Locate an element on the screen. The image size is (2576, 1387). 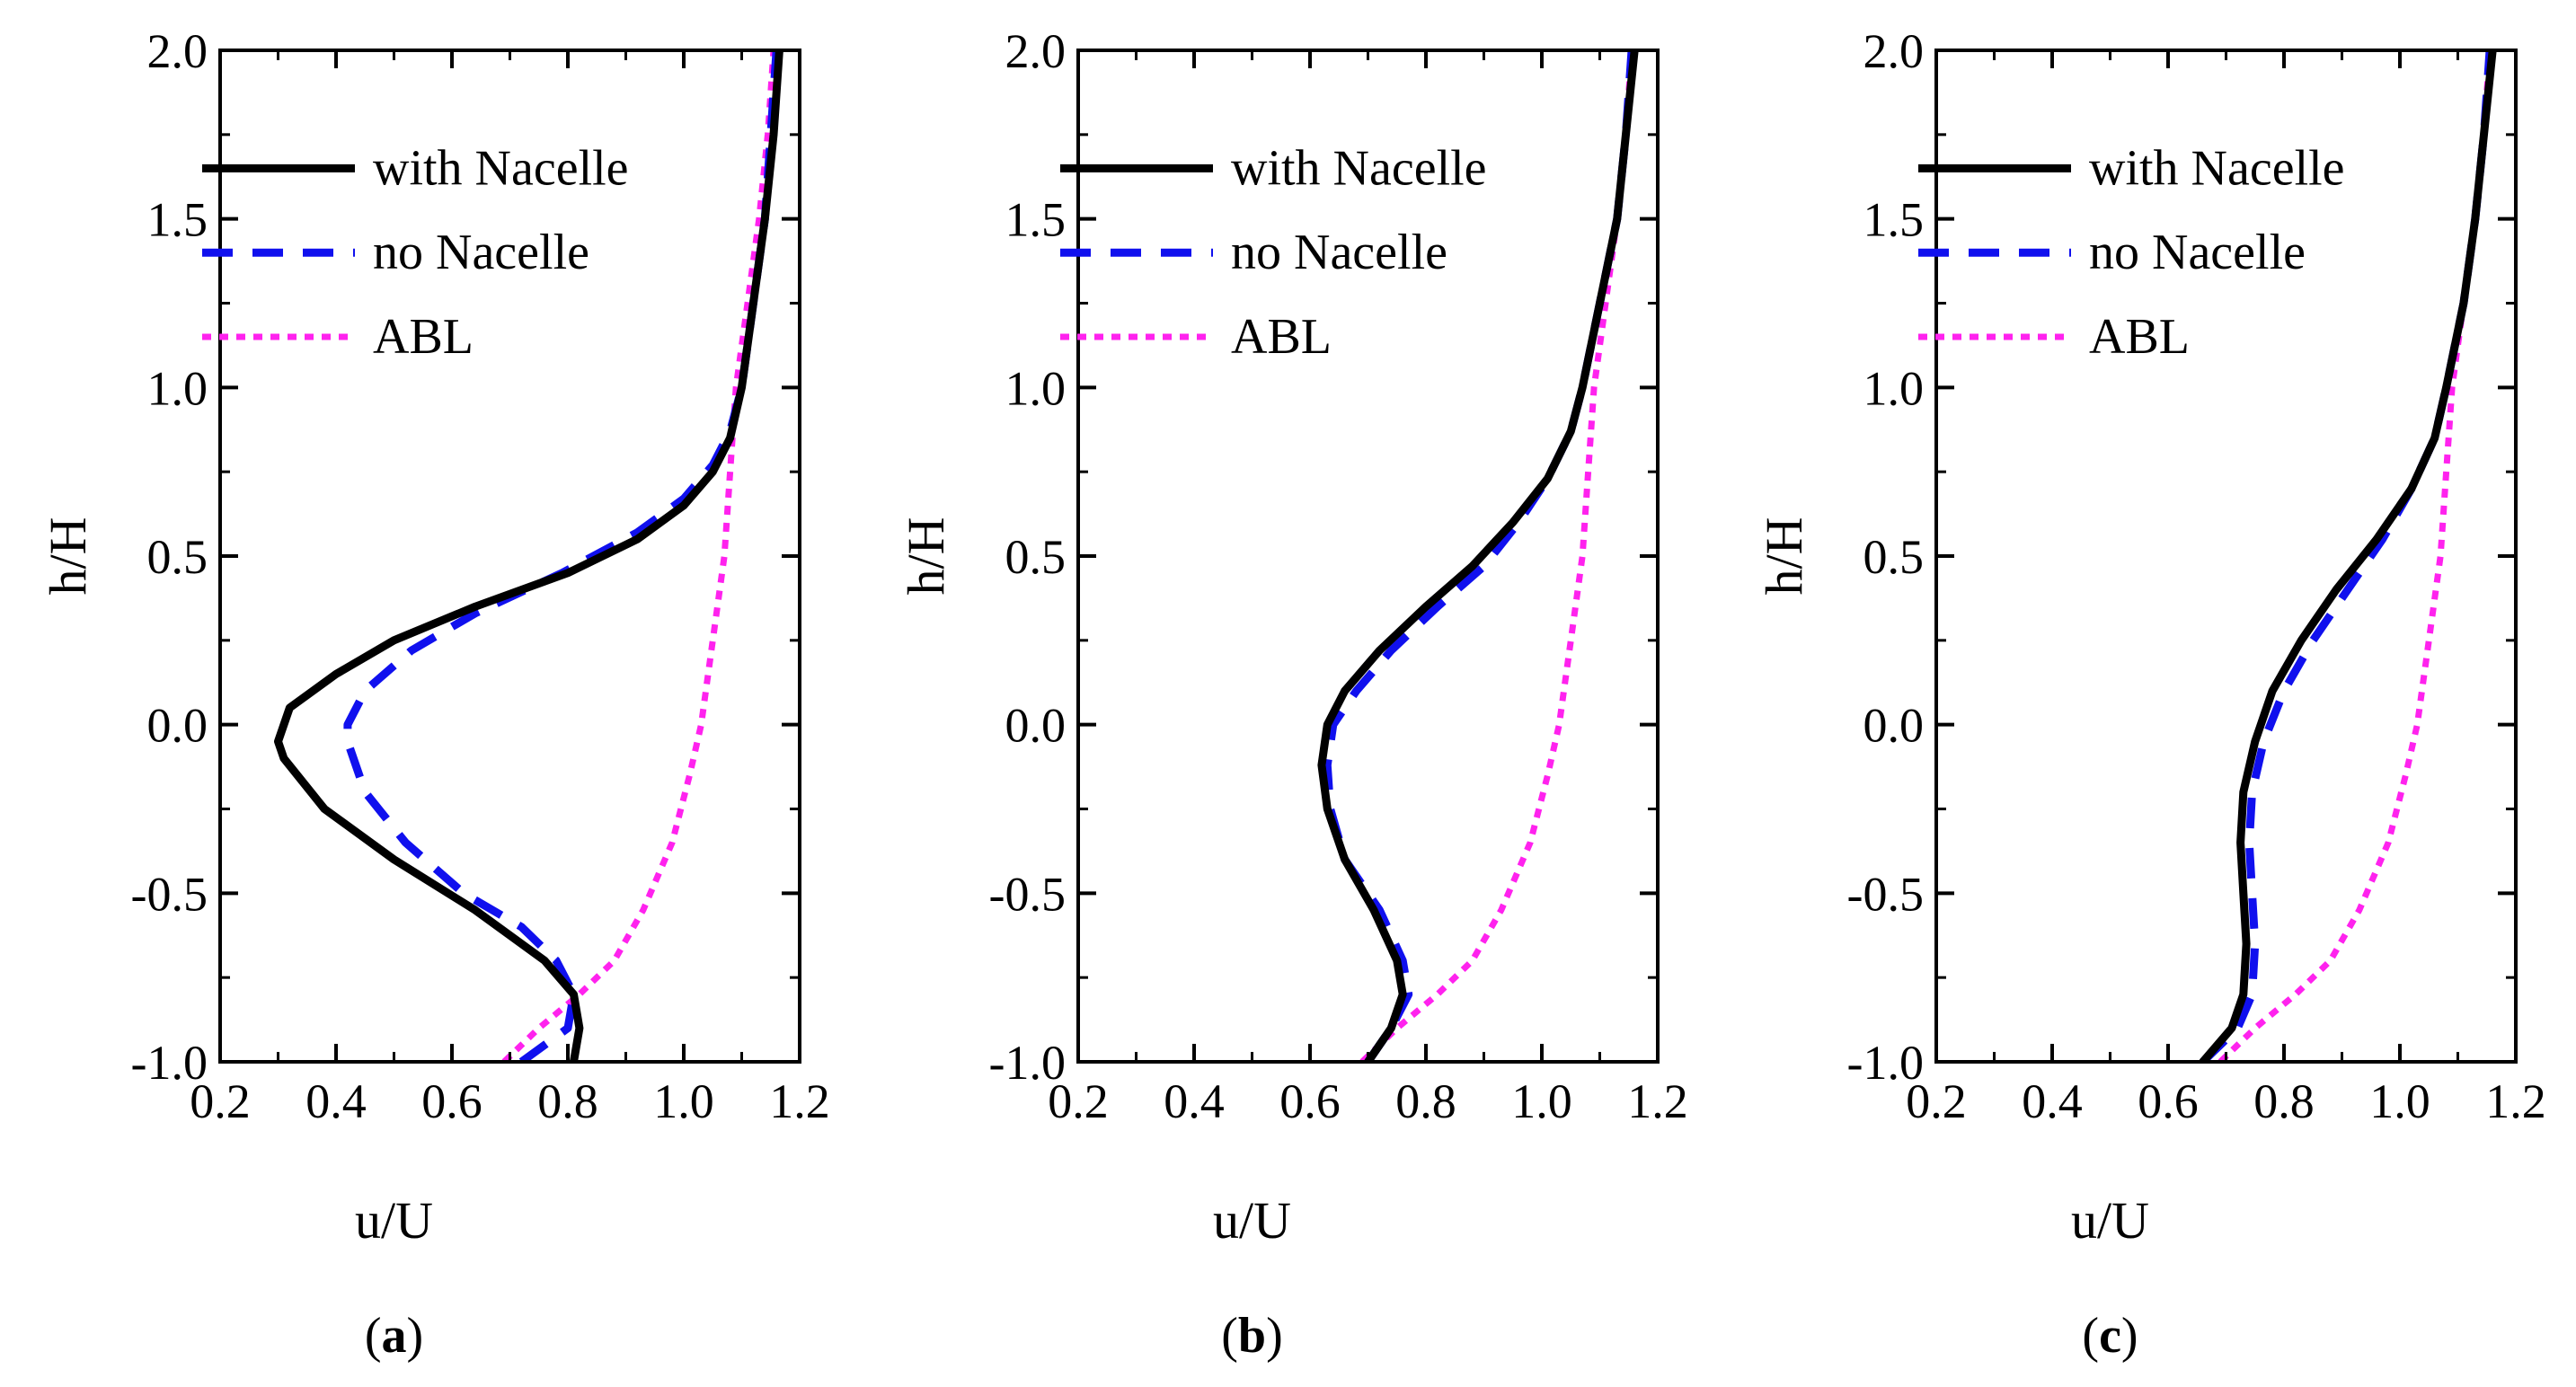
panel-label: (a) is located at coordinates (394, 1336).